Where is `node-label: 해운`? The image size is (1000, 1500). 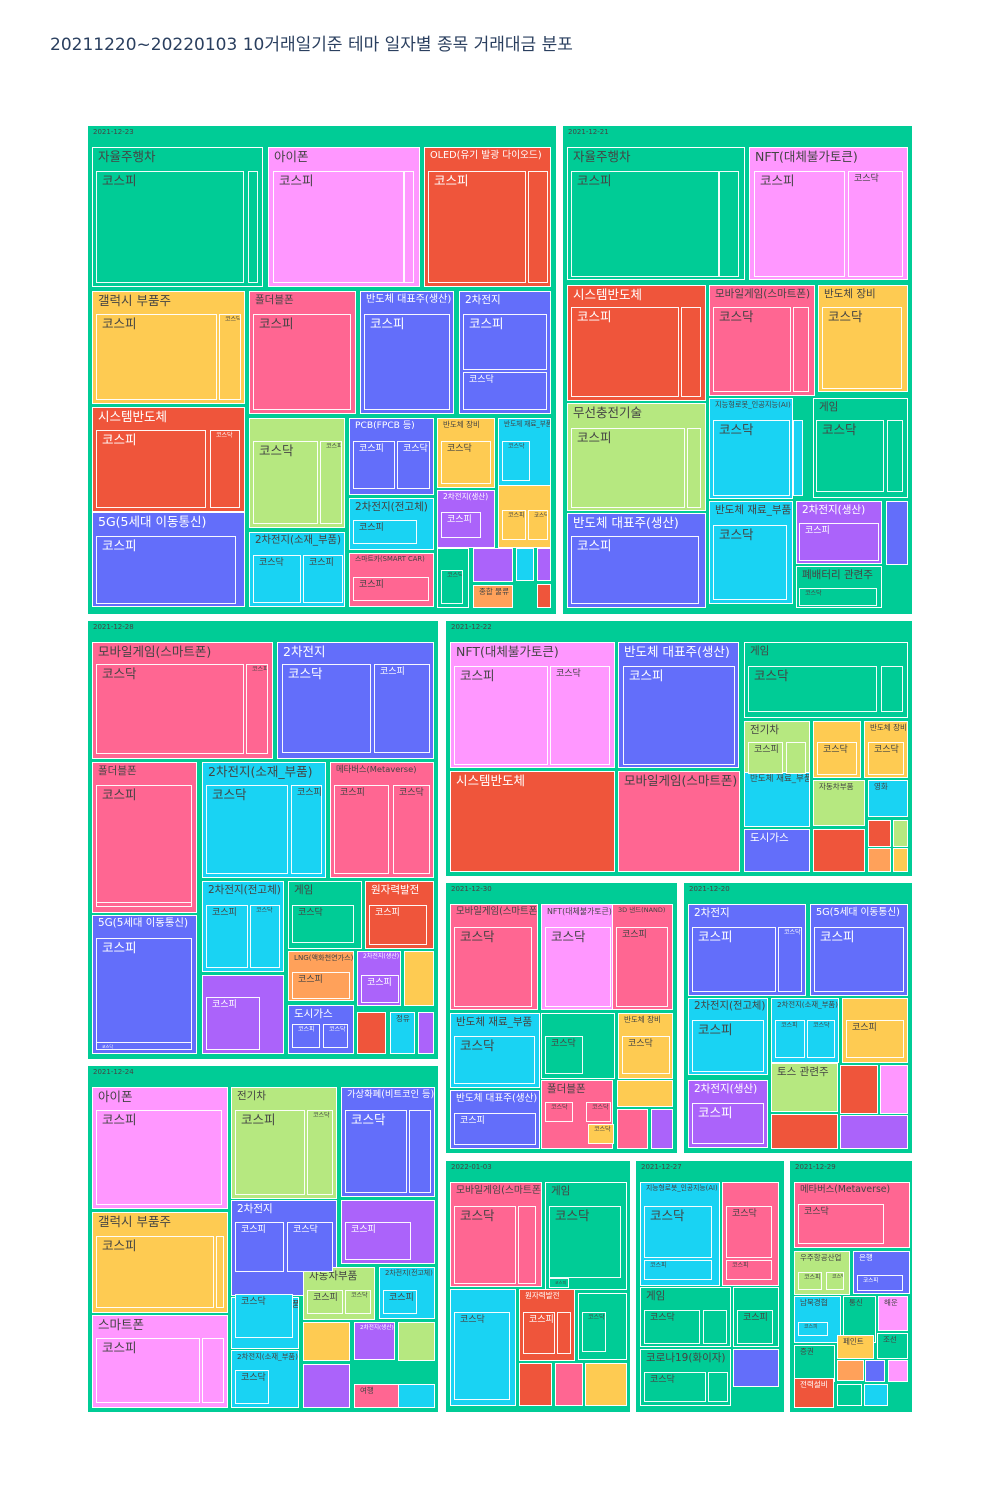
node-label: 해운 is located at coordinates (891, 1302).